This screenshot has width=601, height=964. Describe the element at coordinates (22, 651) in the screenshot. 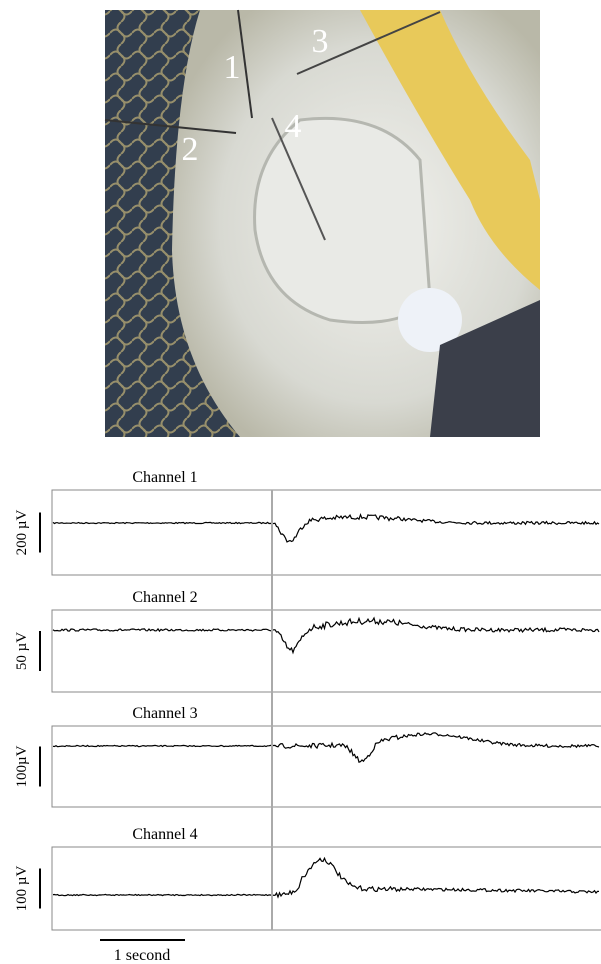

I see `amplitude-scale-label: 50 µV` at that location.